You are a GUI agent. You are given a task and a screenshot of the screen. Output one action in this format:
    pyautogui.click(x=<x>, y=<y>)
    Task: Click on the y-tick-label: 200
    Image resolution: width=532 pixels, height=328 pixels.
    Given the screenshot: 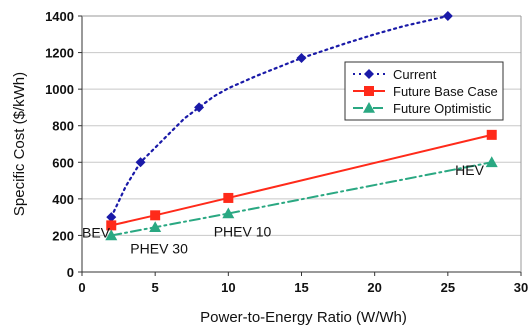 What is the action you would take?
    pyautogui.click(x=63, y=235)
    